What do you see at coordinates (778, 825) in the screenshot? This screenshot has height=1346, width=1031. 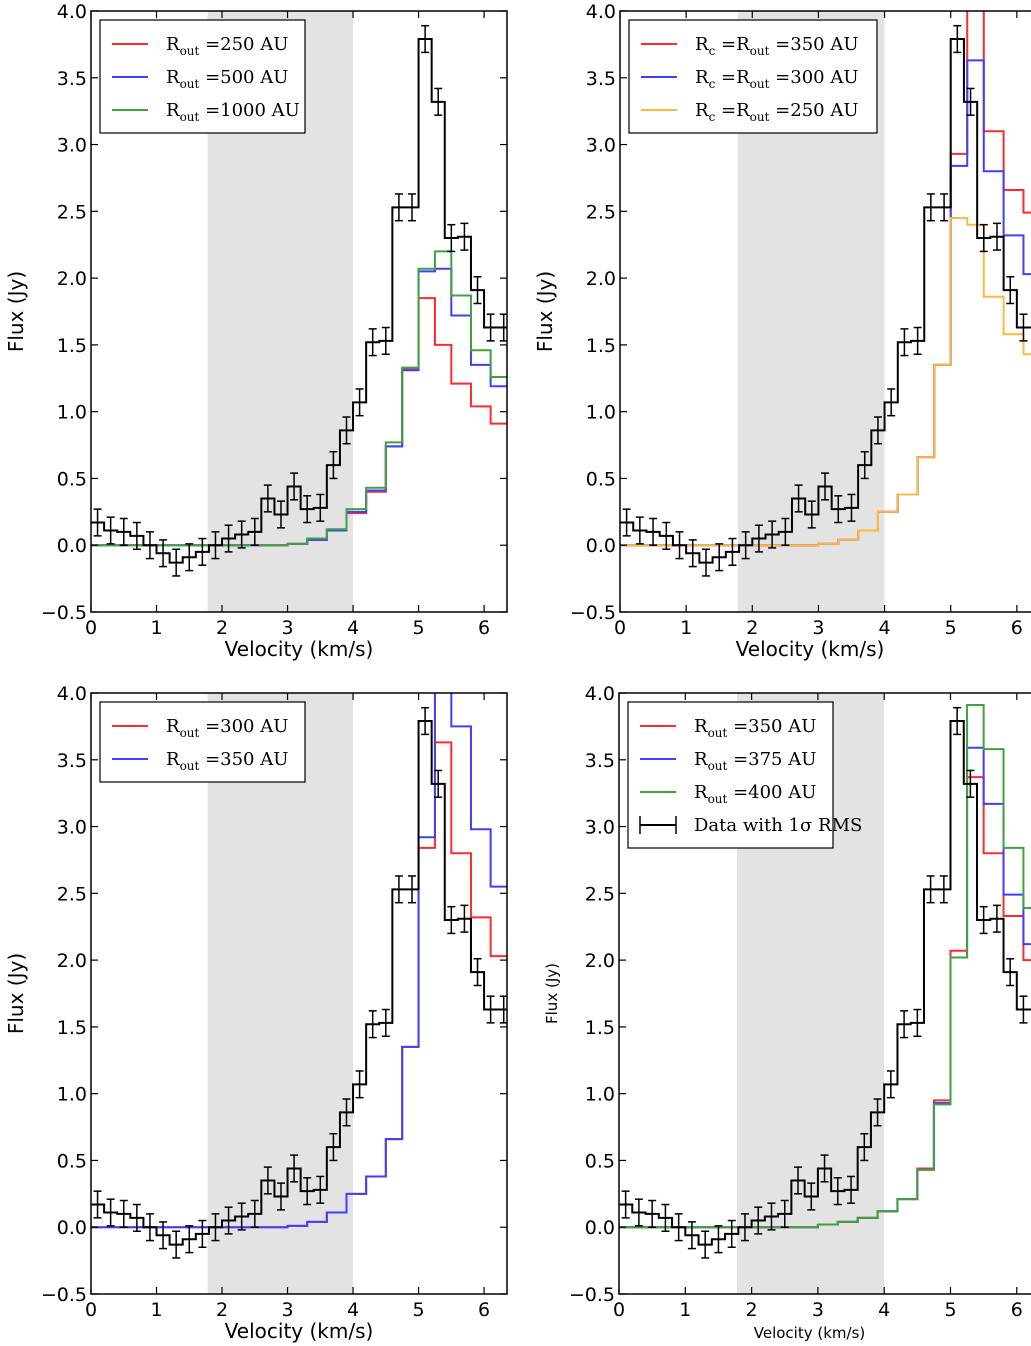 I see `legend-entry-data: Data with 1σ RMS` at bounding box center [778, 825].